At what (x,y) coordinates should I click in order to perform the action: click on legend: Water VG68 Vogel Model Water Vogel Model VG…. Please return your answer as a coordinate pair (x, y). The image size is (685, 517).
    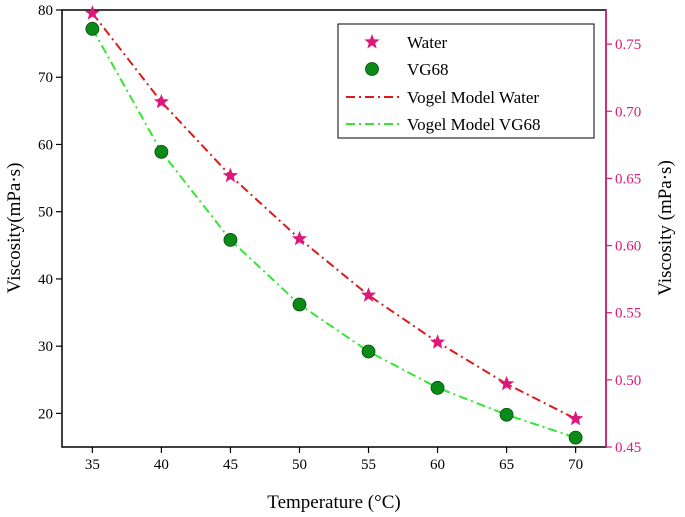
    Looking at the image, I should click on (466, 81).